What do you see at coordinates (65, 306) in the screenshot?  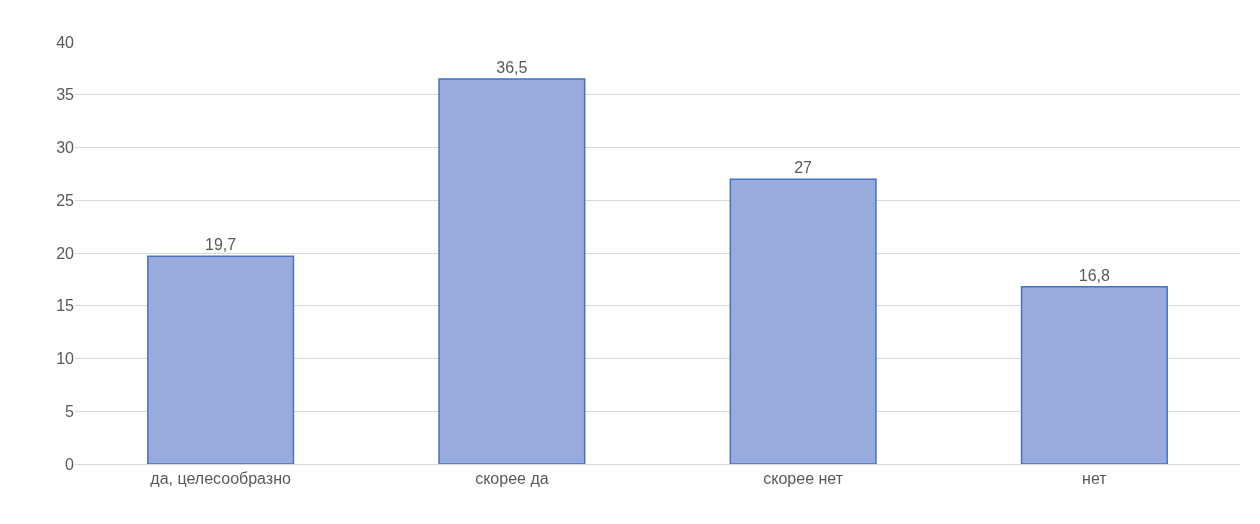 I see `y-tick-label: 15` at bounding box center [65, 306].